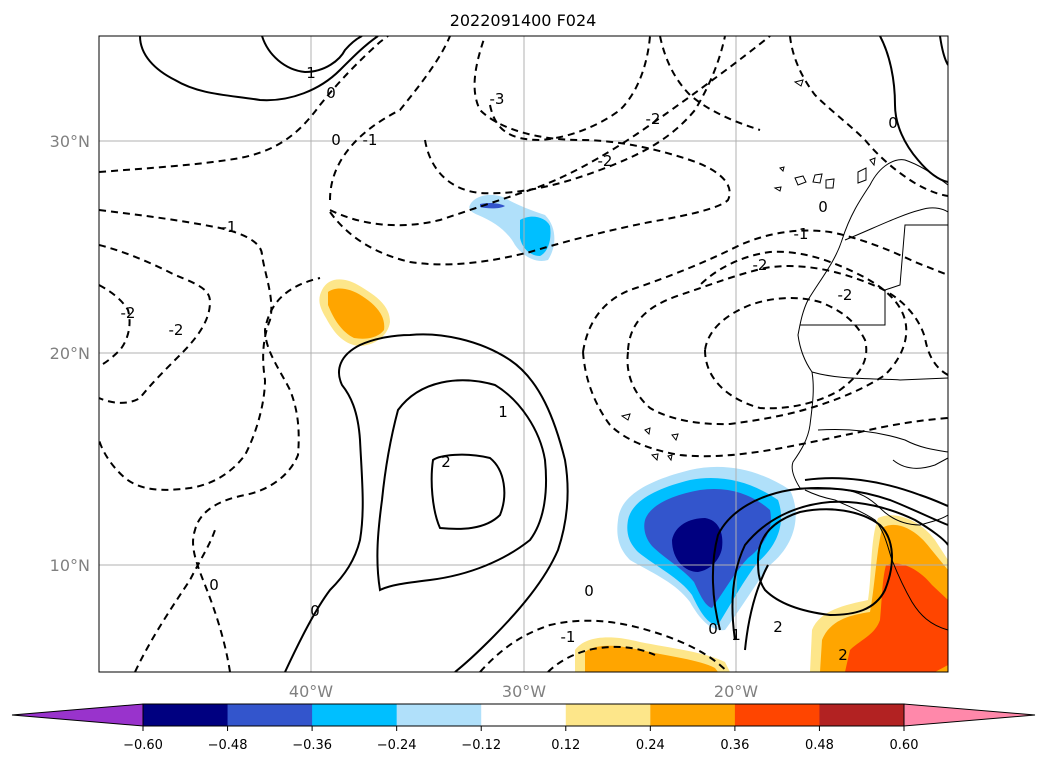  Describe the element at coordinates (70, 141) in the screenshot. I see `lat-label: 30°N` at that location.